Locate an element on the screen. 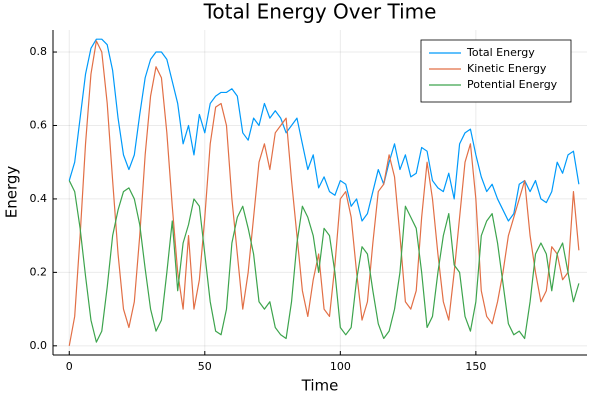 The height and width of the screenshot is (400, 600). x-tick-label: 100 is located at coordinates (340, 366).